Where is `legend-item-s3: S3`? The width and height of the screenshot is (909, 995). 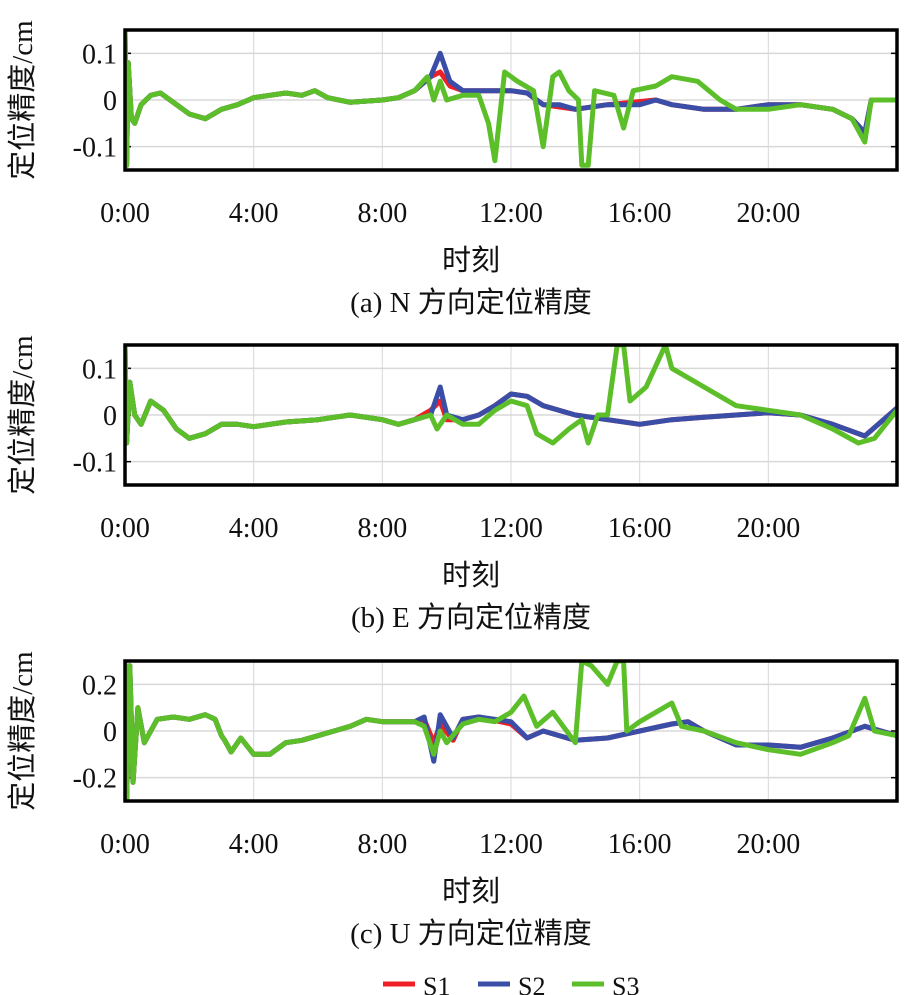 legend-item-s3: S3 is located at coordinates (605, 983).